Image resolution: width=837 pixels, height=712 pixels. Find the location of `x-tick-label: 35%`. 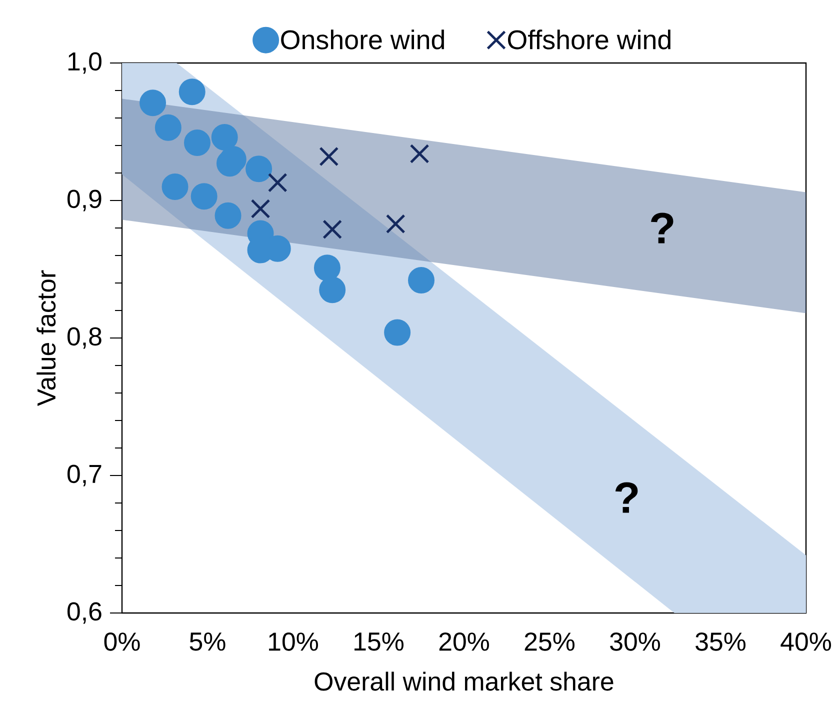

x-tick-label: 35% is located at coordinates (721, 641).